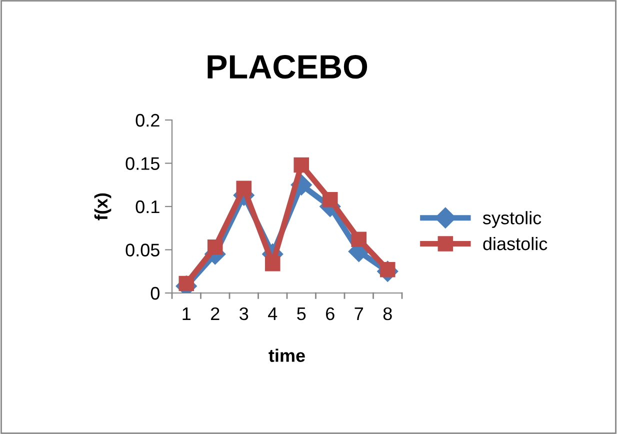 The width and height of the screenshot is (617, 434). I want to click on y-tick-label: 0.15, so click(143, 163).